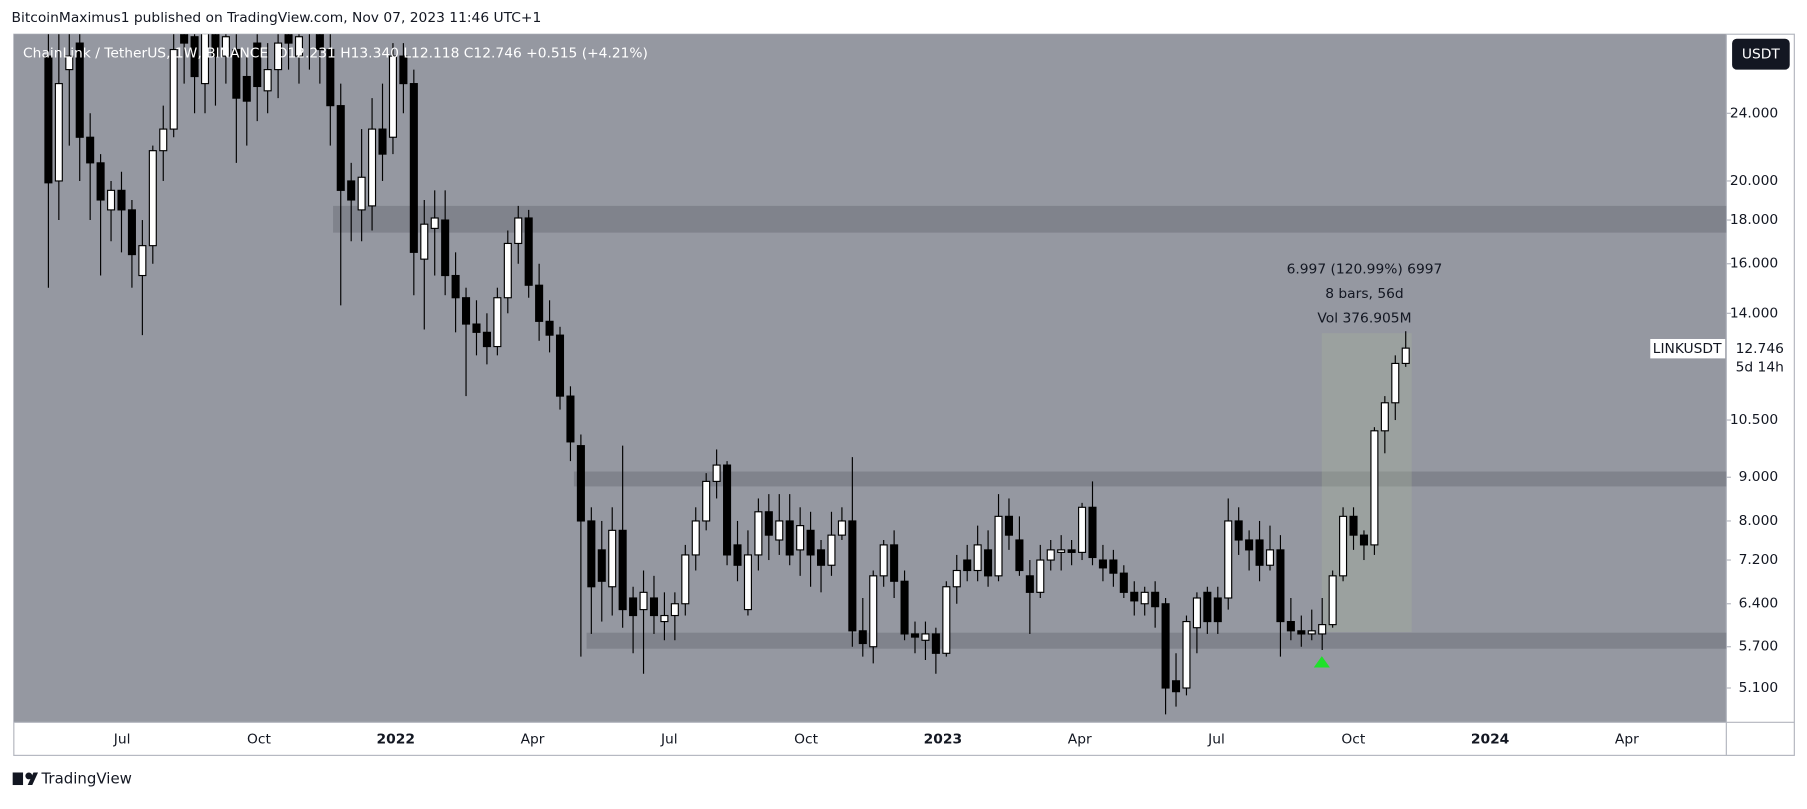 Image resolution: width=1807 pixels, height=809 pixels. What do you see at coordinates (1321, 662) in the screenshot?
I see `signal-arrow` at bounding box center [1321, 662].